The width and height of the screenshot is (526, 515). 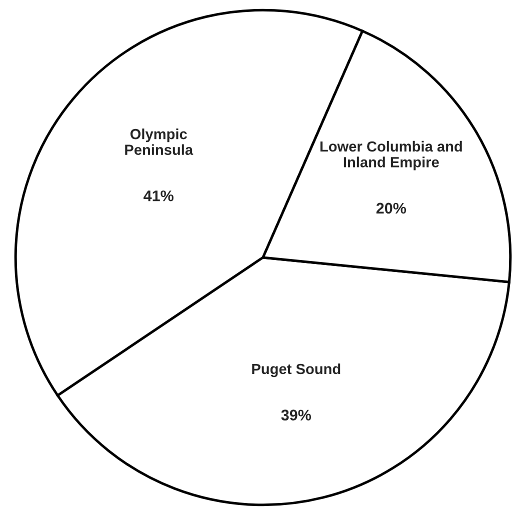 What do you see at coordinates (296, 370) in the screenshot?
I see `slice-label: Puget Sound` at bounding box center [296, 370].